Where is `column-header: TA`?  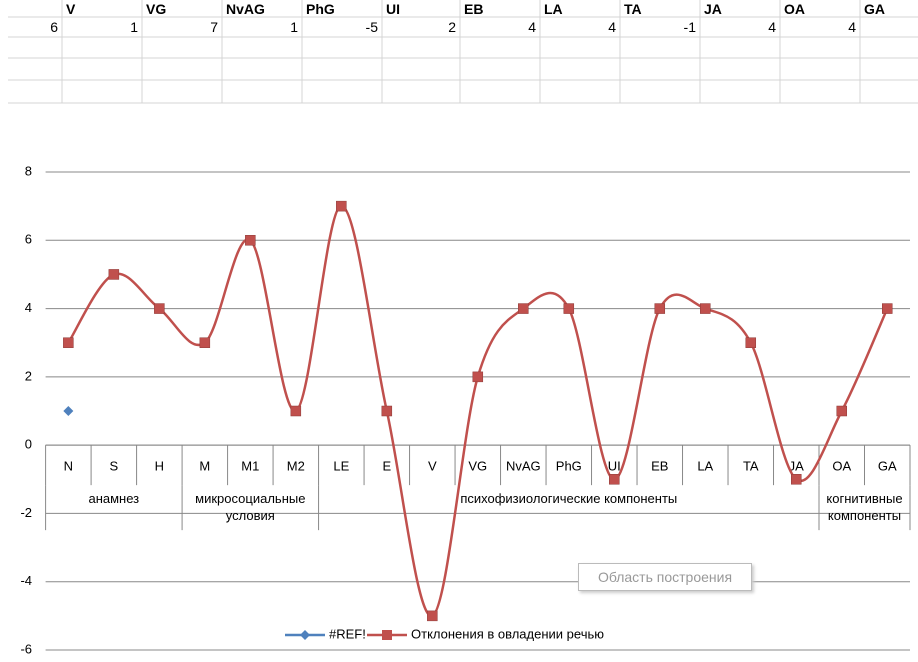 column-header: TA is located at coordinates (633, 9).